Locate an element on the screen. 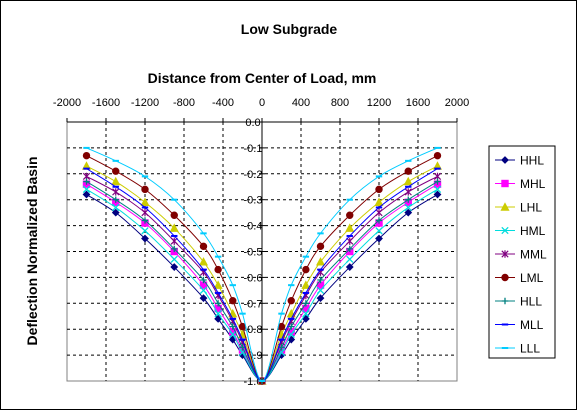  y-tick-label: -0.4 is located at coordinates (253, 227).